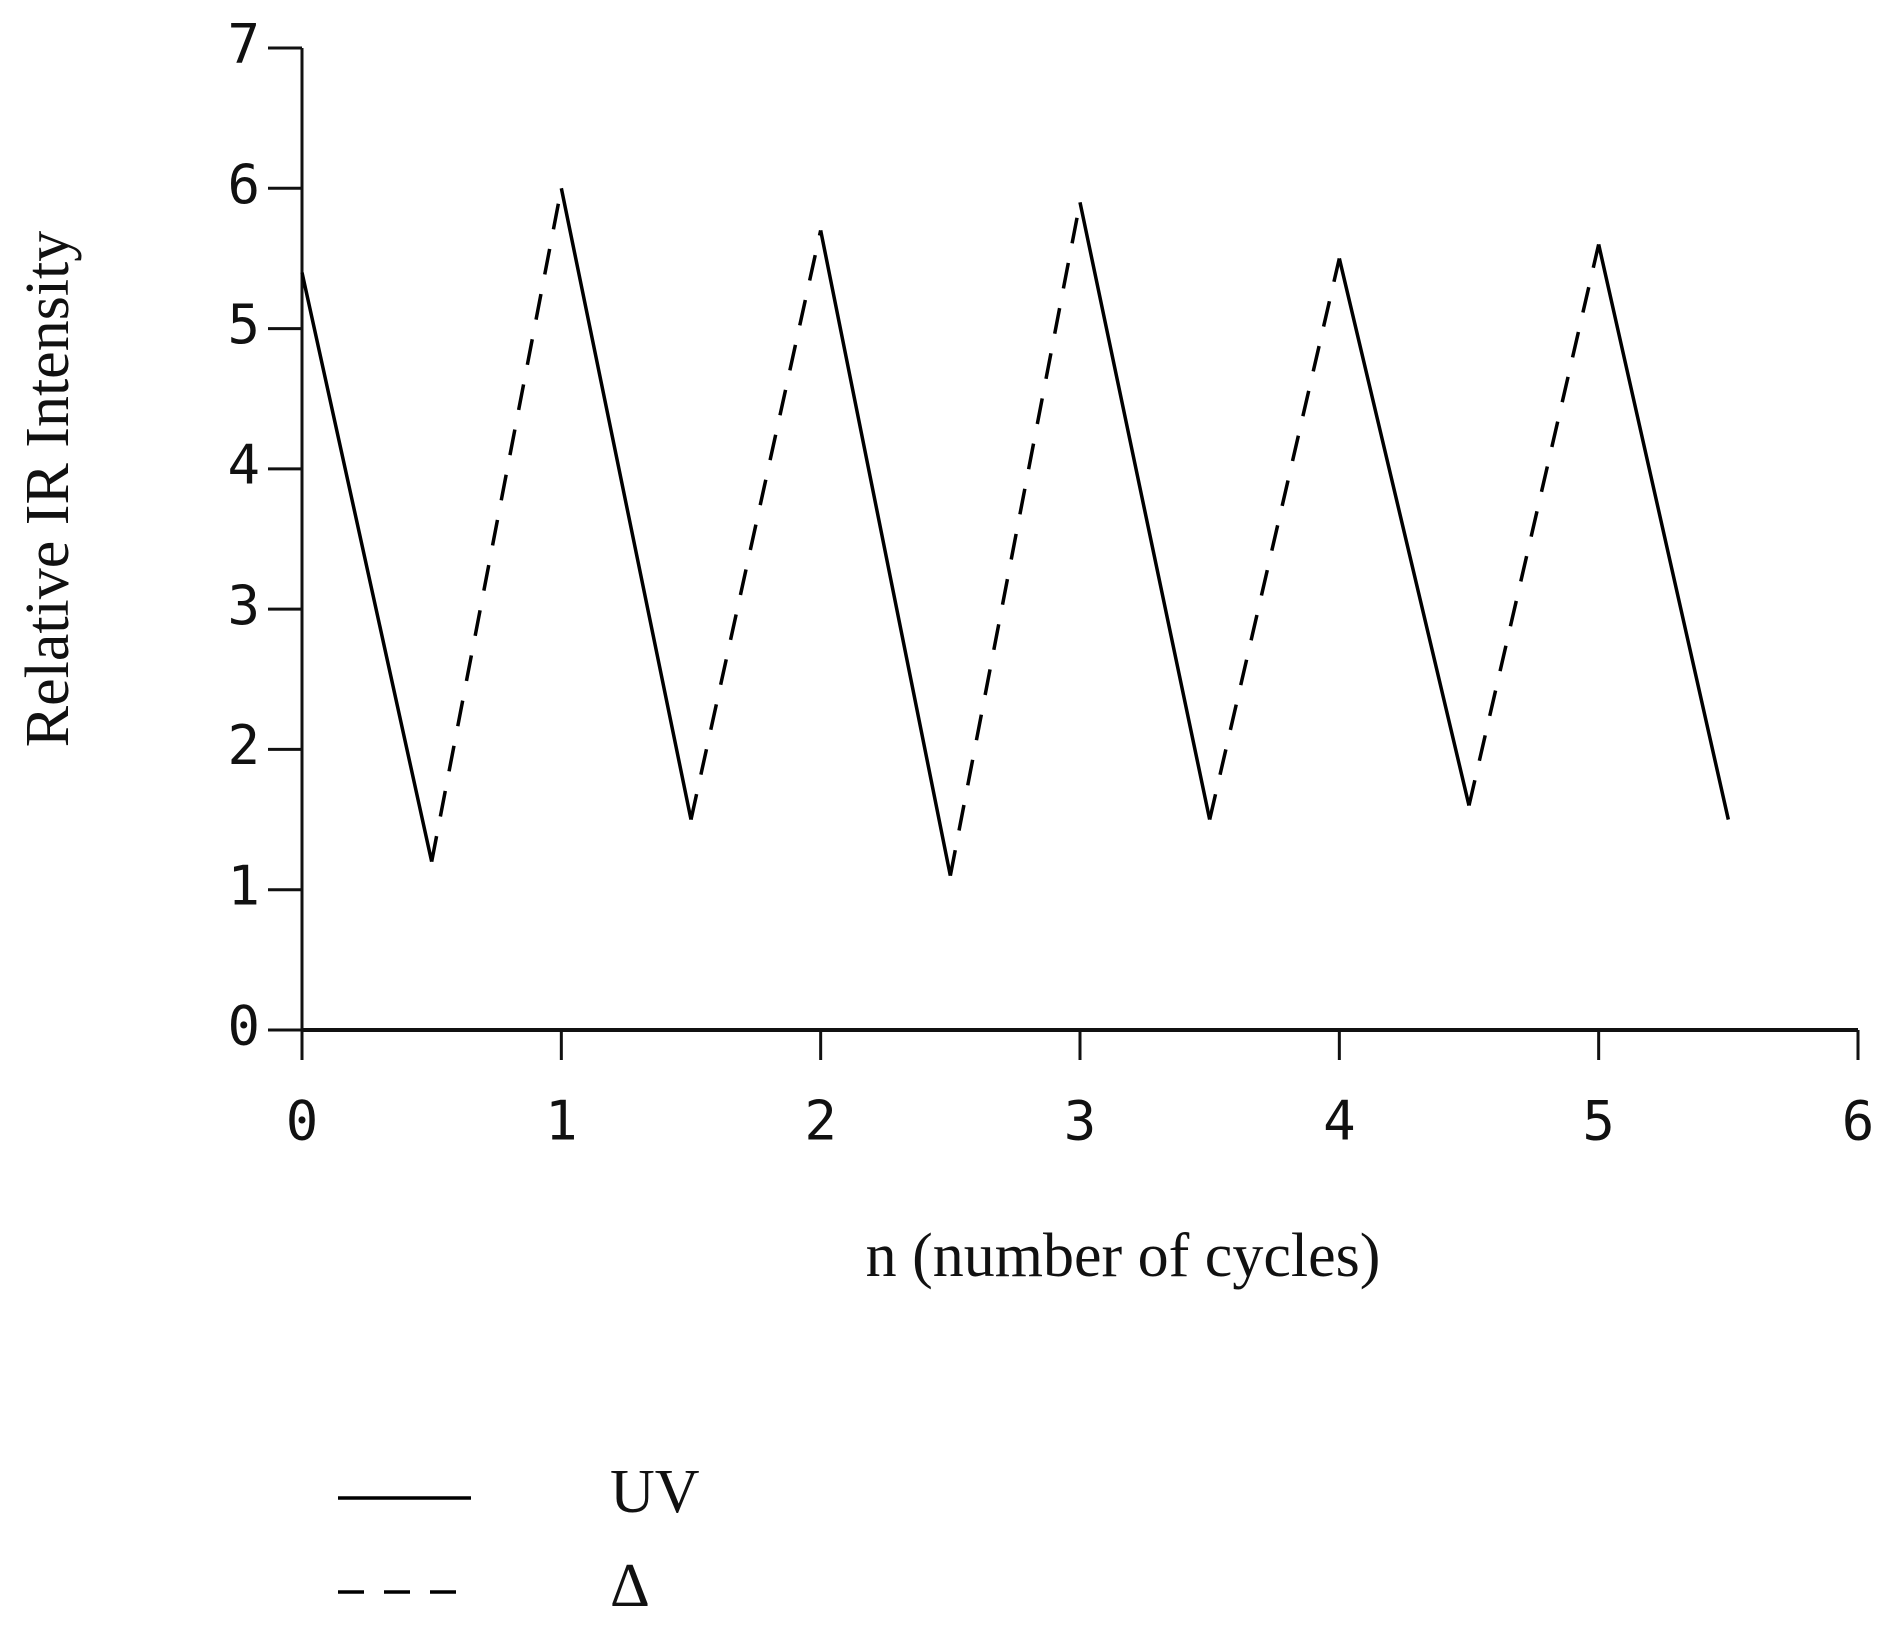 This screenshot has width=1894, height=1637. Describe the element at coordinates (1598, 1121) in the screenshot. I see `x-tick-label: 5` at that location.